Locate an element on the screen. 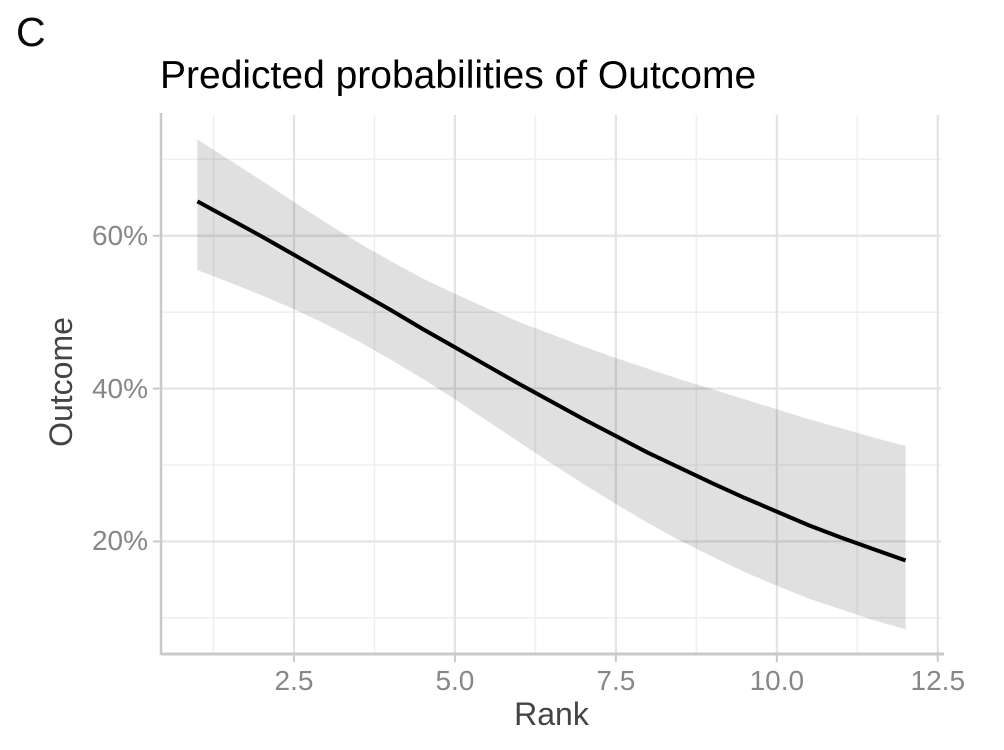 The height and width of the screenshot is (750, 1004). y-tick-label: 60% is located at coordinates (119, 235).